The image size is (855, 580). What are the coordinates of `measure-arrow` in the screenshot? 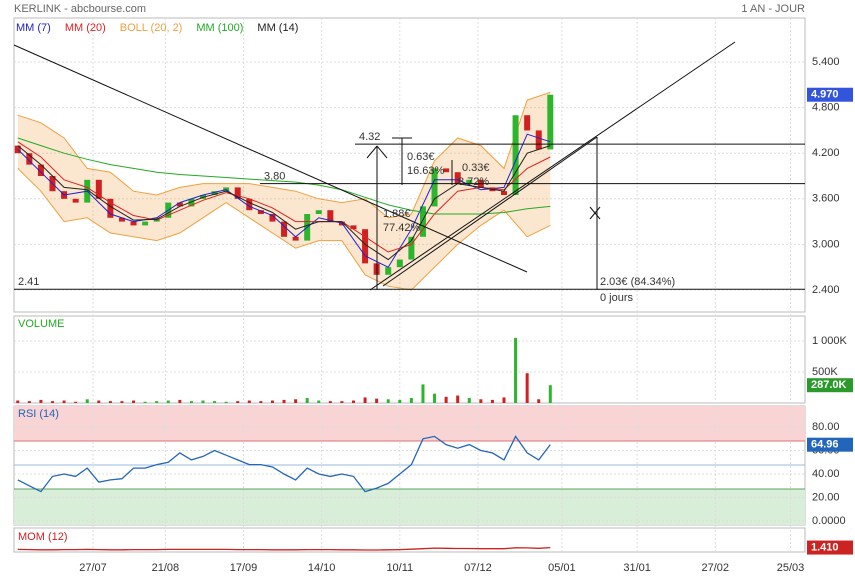 It's located at (372, 152).